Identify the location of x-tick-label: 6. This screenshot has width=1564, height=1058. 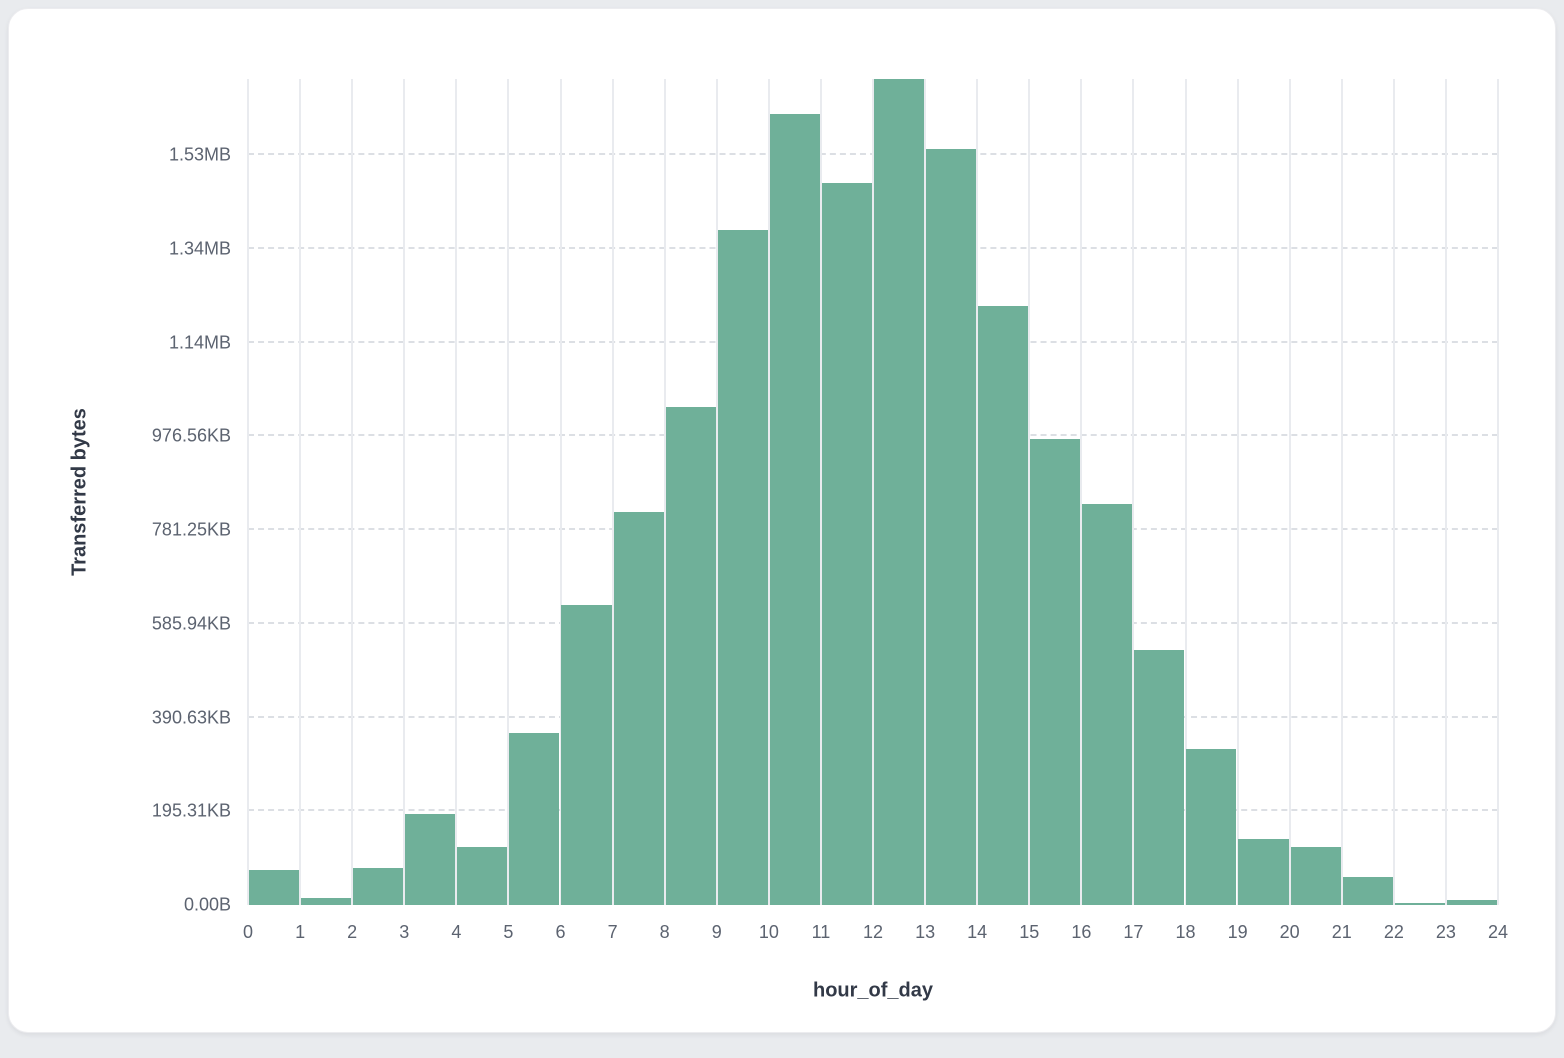
(560, 932).